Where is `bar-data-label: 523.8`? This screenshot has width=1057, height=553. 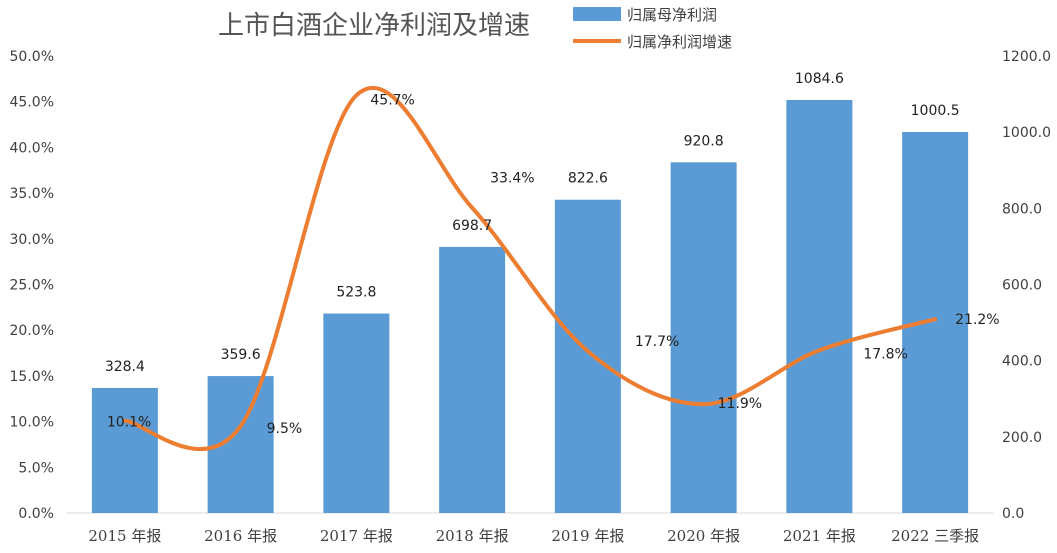
bar-data-label: 523.8 is located at coordinates (356, 293).